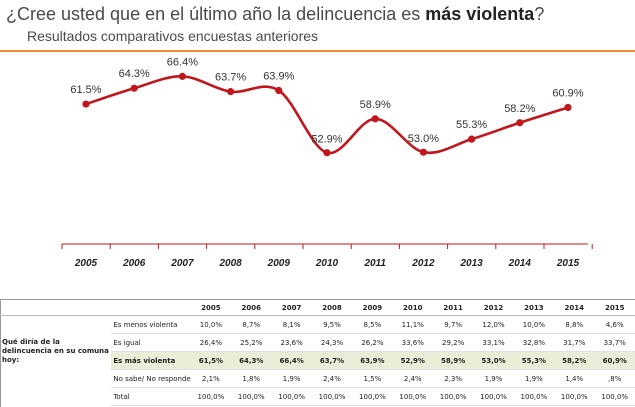 The image size is (635, 407). I want to click on table-cell: 32,8%, so click(534, 342).